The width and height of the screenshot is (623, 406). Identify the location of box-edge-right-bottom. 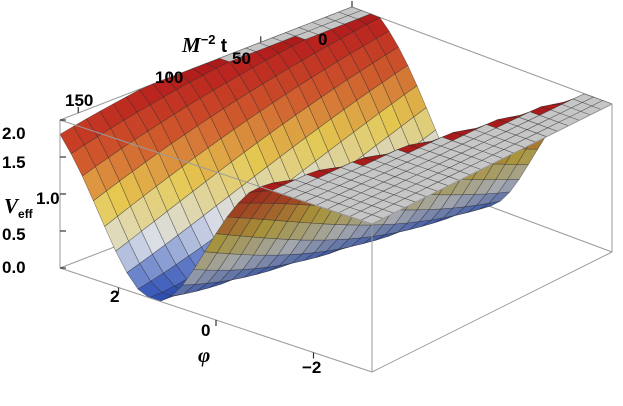
(492, 312).